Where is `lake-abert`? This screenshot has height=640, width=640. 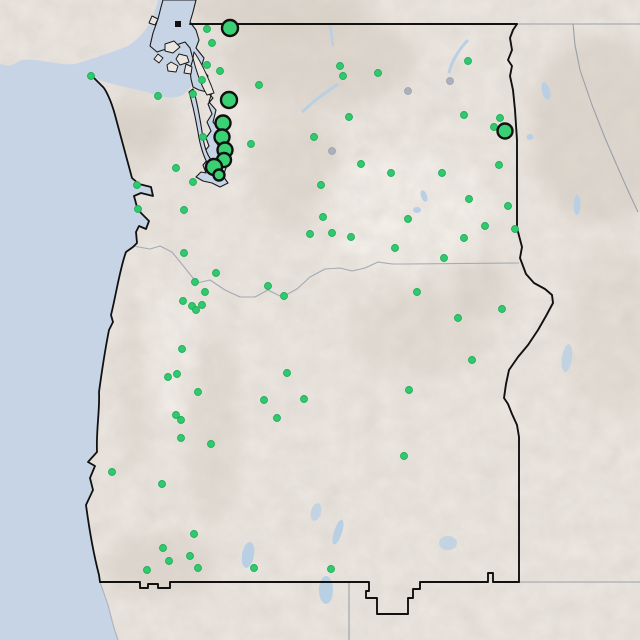 lake-abert is located at coordinates (338, 532).